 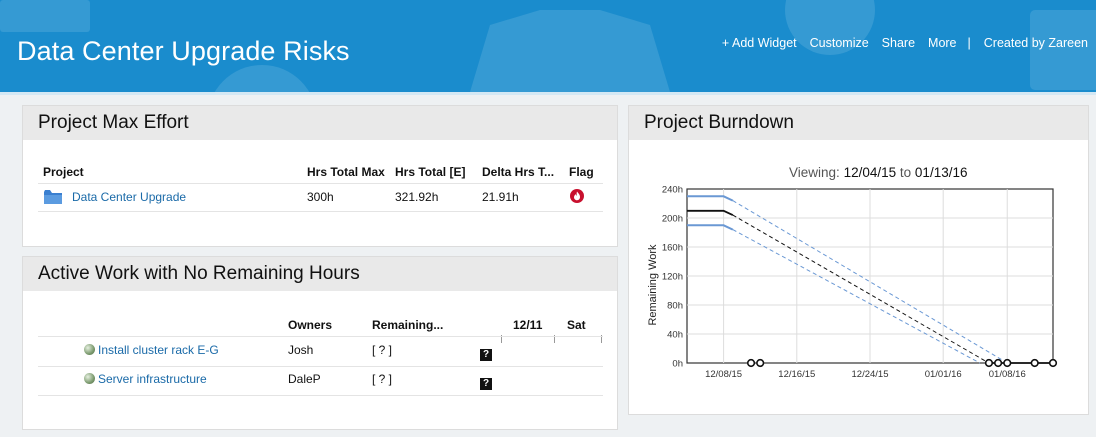 What do you see at coordinates (814, 172) in the screenshot?
I see `viewing-label: Viewing:` at bounding box center [814, 172].